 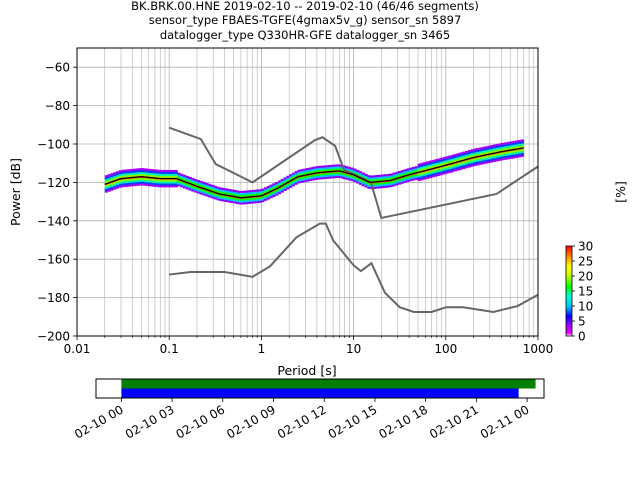 I want to click on y-axis-label: Power [dB], so click(x=15, y=192).